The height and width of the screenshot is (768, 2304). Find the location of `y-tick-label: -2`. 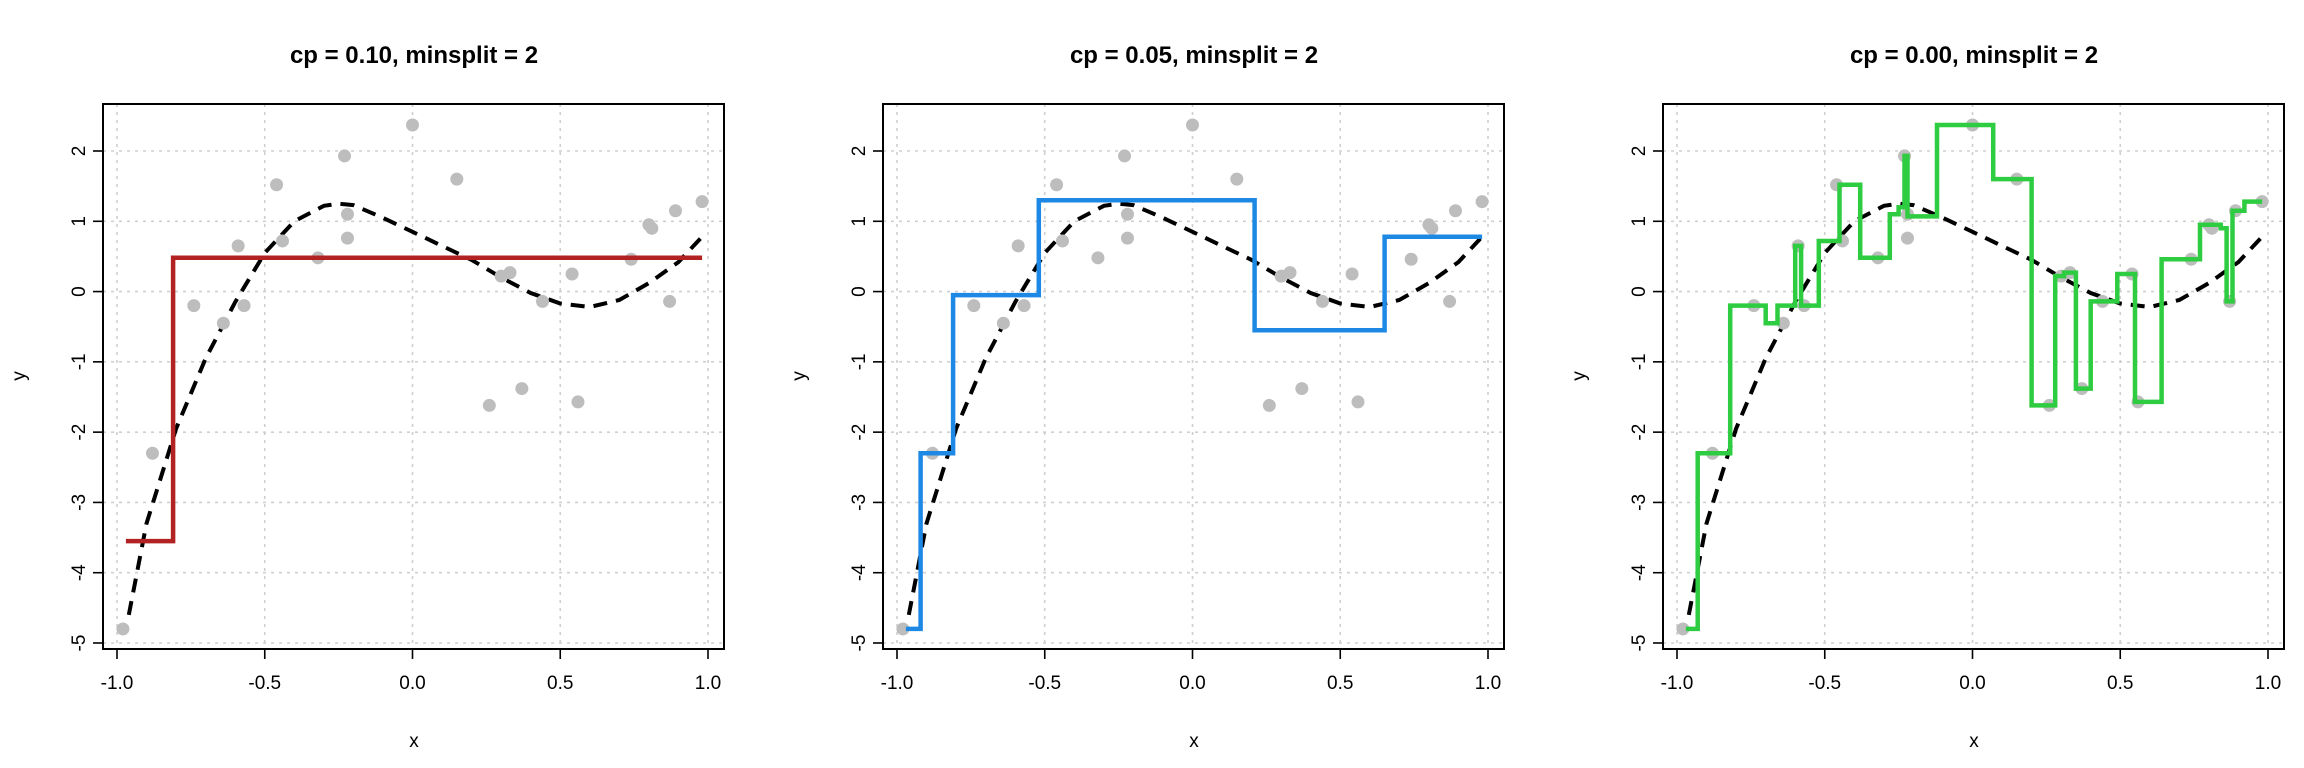

y-tick-label: -2 is located at coordinates (1639, 432).